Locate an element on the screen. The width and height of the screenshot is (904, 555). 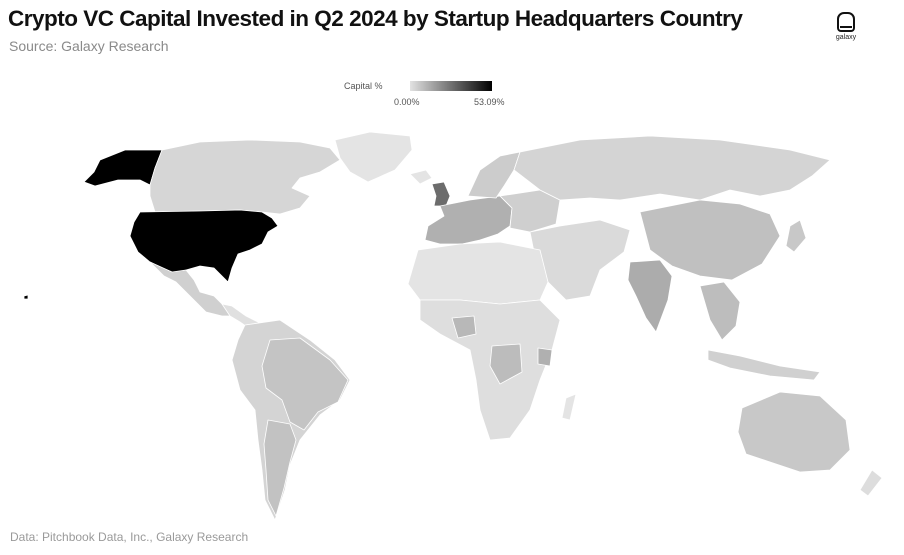
region-southeast-asia is located at coordinates (720, 311).